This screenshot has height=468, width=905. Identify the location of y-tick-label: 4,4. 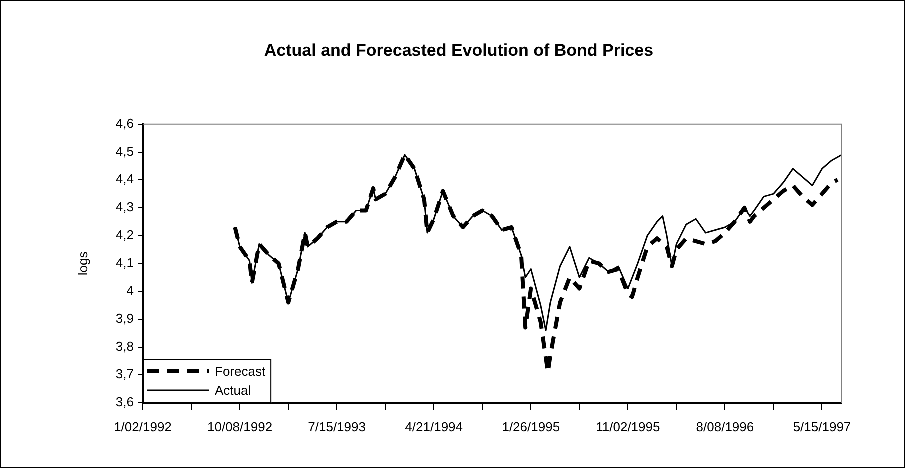
(125, 179).